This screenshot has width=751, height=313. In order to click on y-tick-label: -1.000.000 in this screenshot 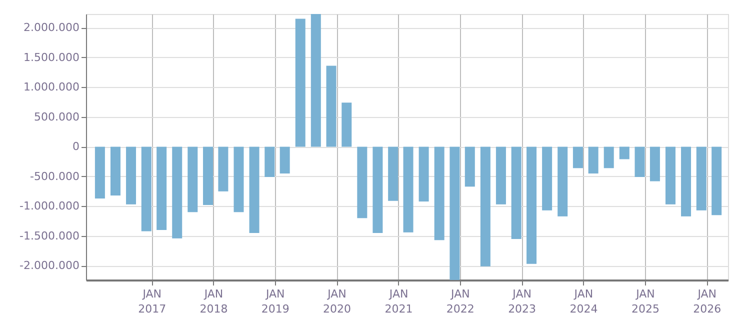, I will do `click(50, 206)`.